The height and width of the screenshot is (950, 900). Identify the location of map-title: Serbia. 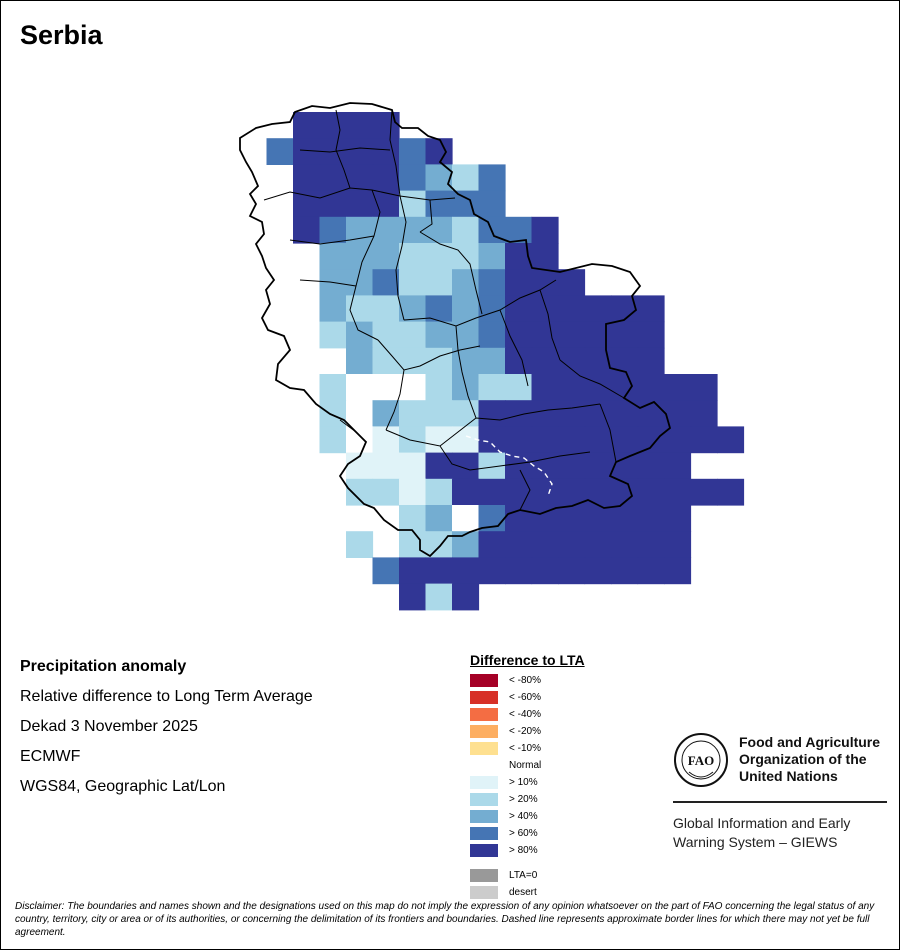
(61, 35).